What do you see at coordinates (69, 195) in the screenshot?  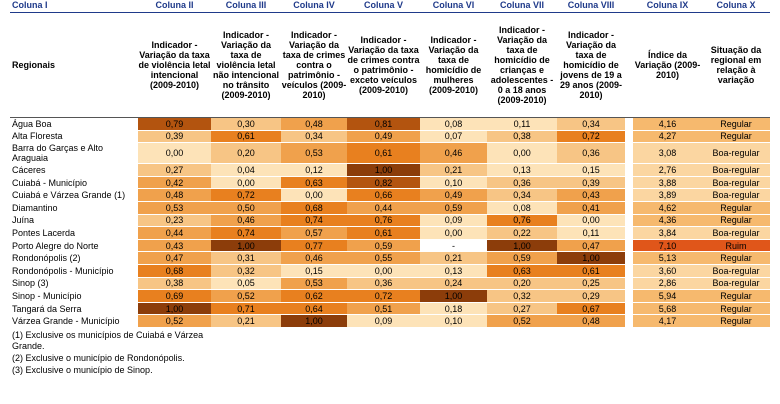 I see `regional-name: Cuiabá e Várzea Grande (1)` at bounding box center [69, 195].